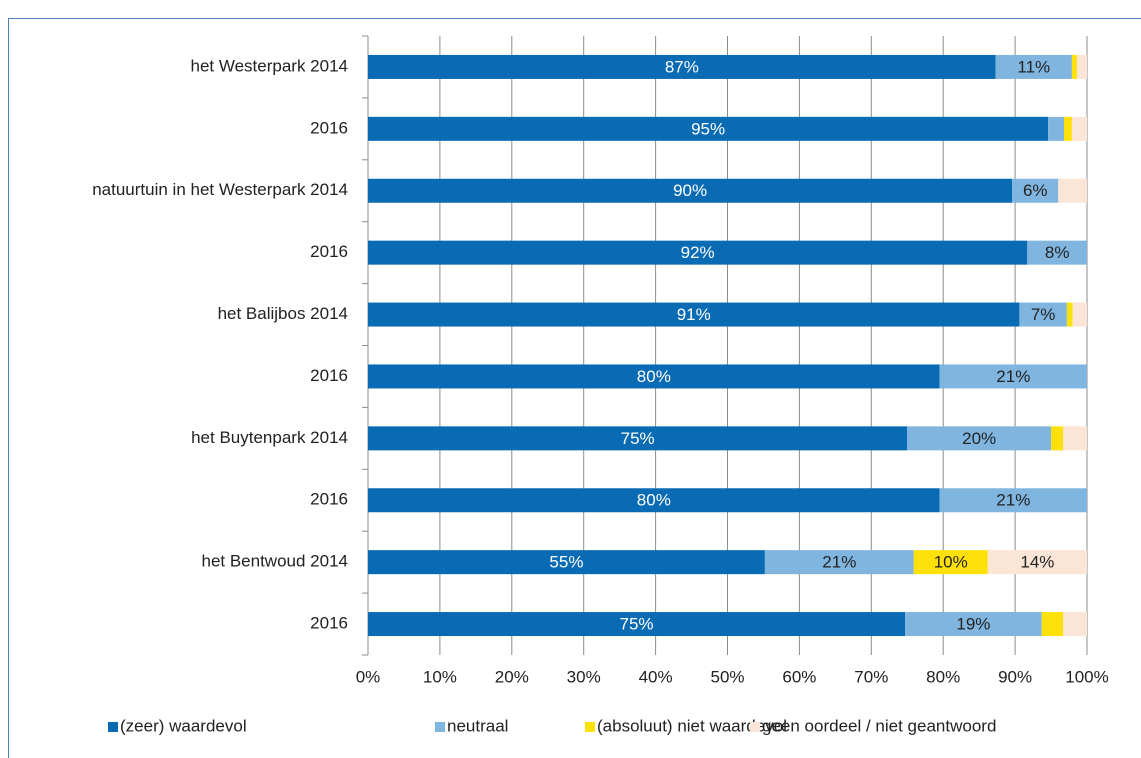 This screenshot has height=758, width=1141. I want to click on y-tick-label: het Bentwoud 2014, so click(274, 561).